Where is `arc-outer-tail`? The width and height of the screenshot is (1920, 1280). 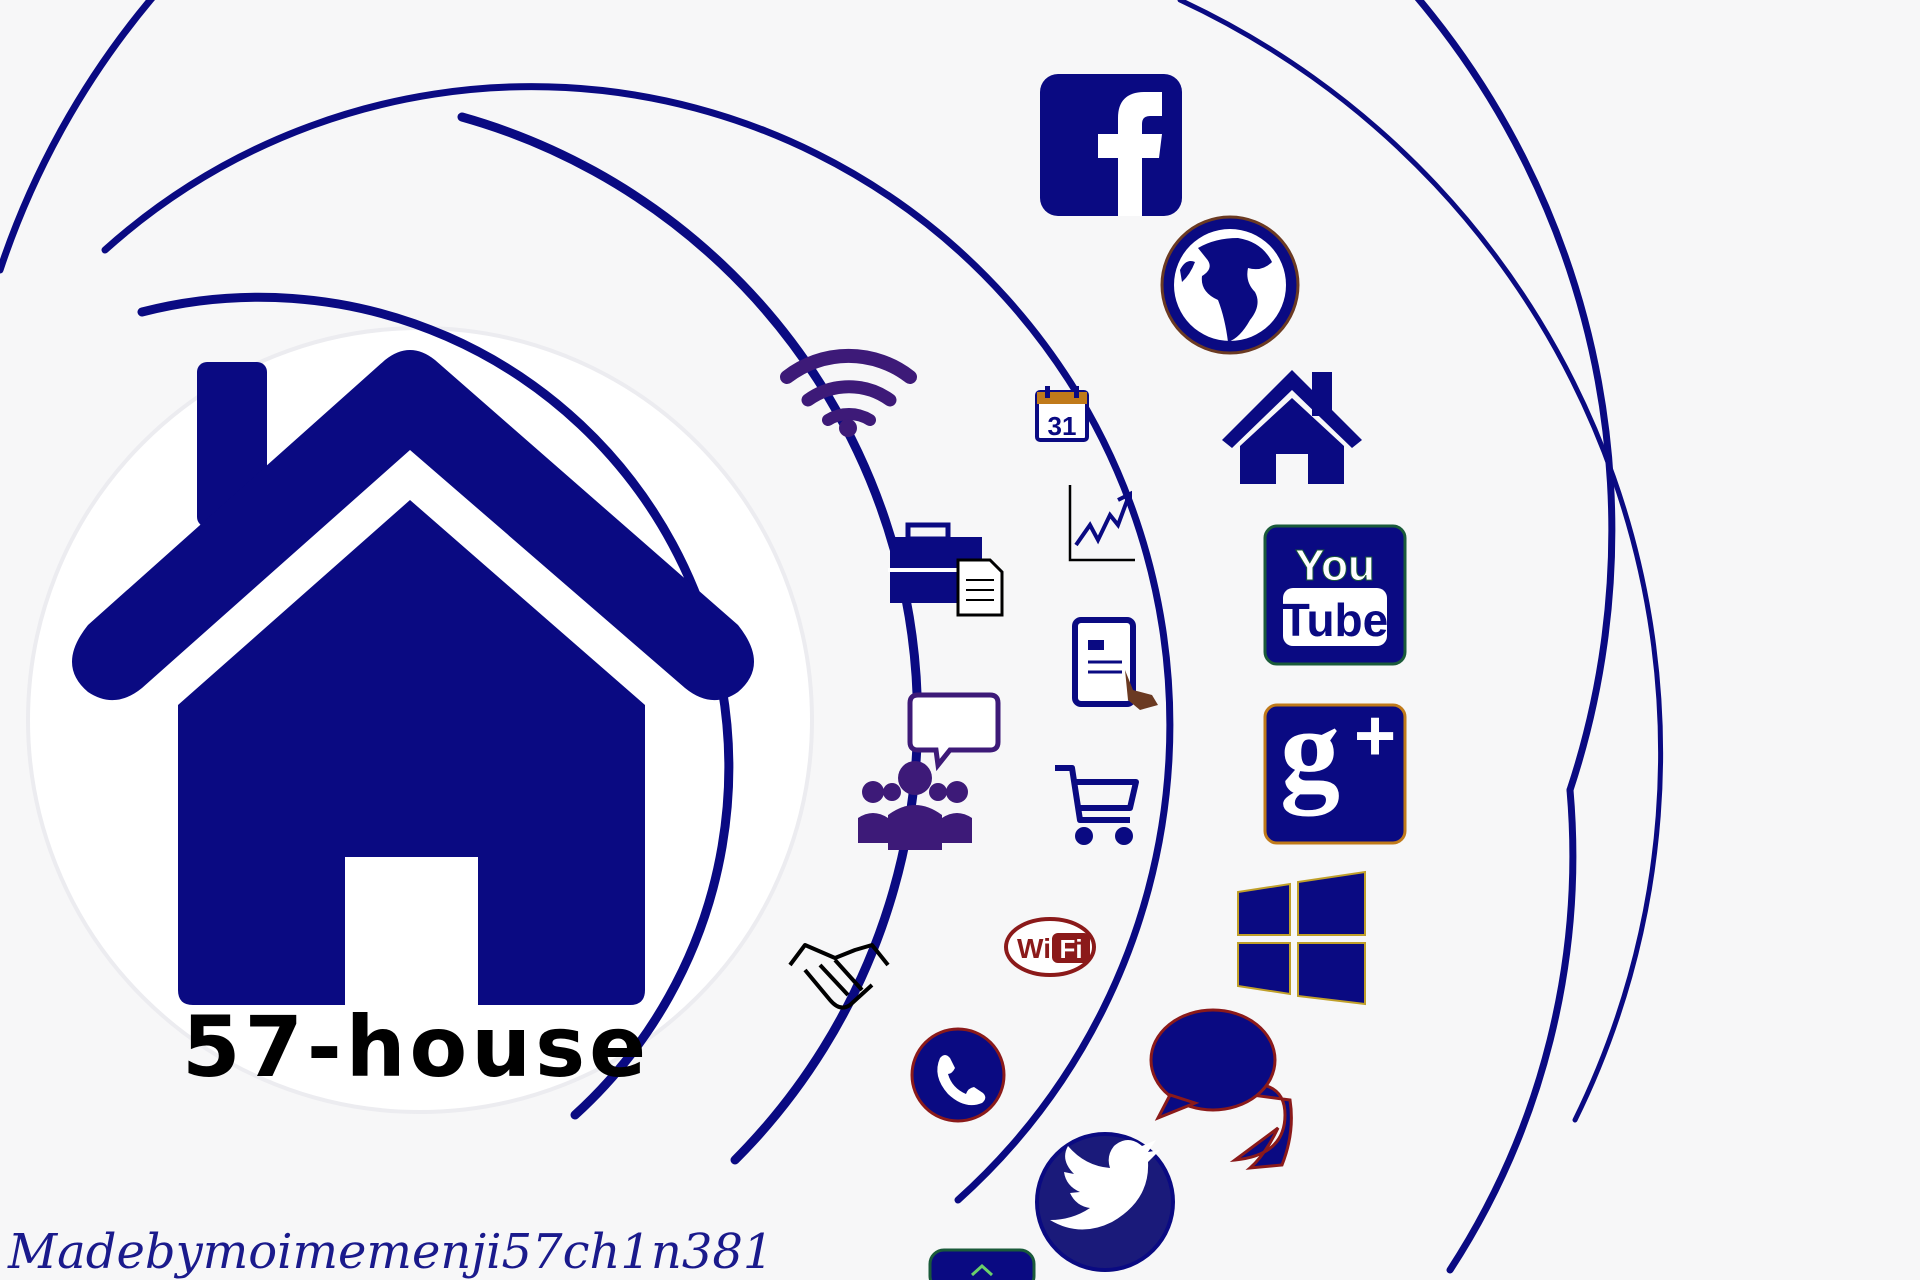
arc-outer-tail is located at coordinates (1511, 1030).